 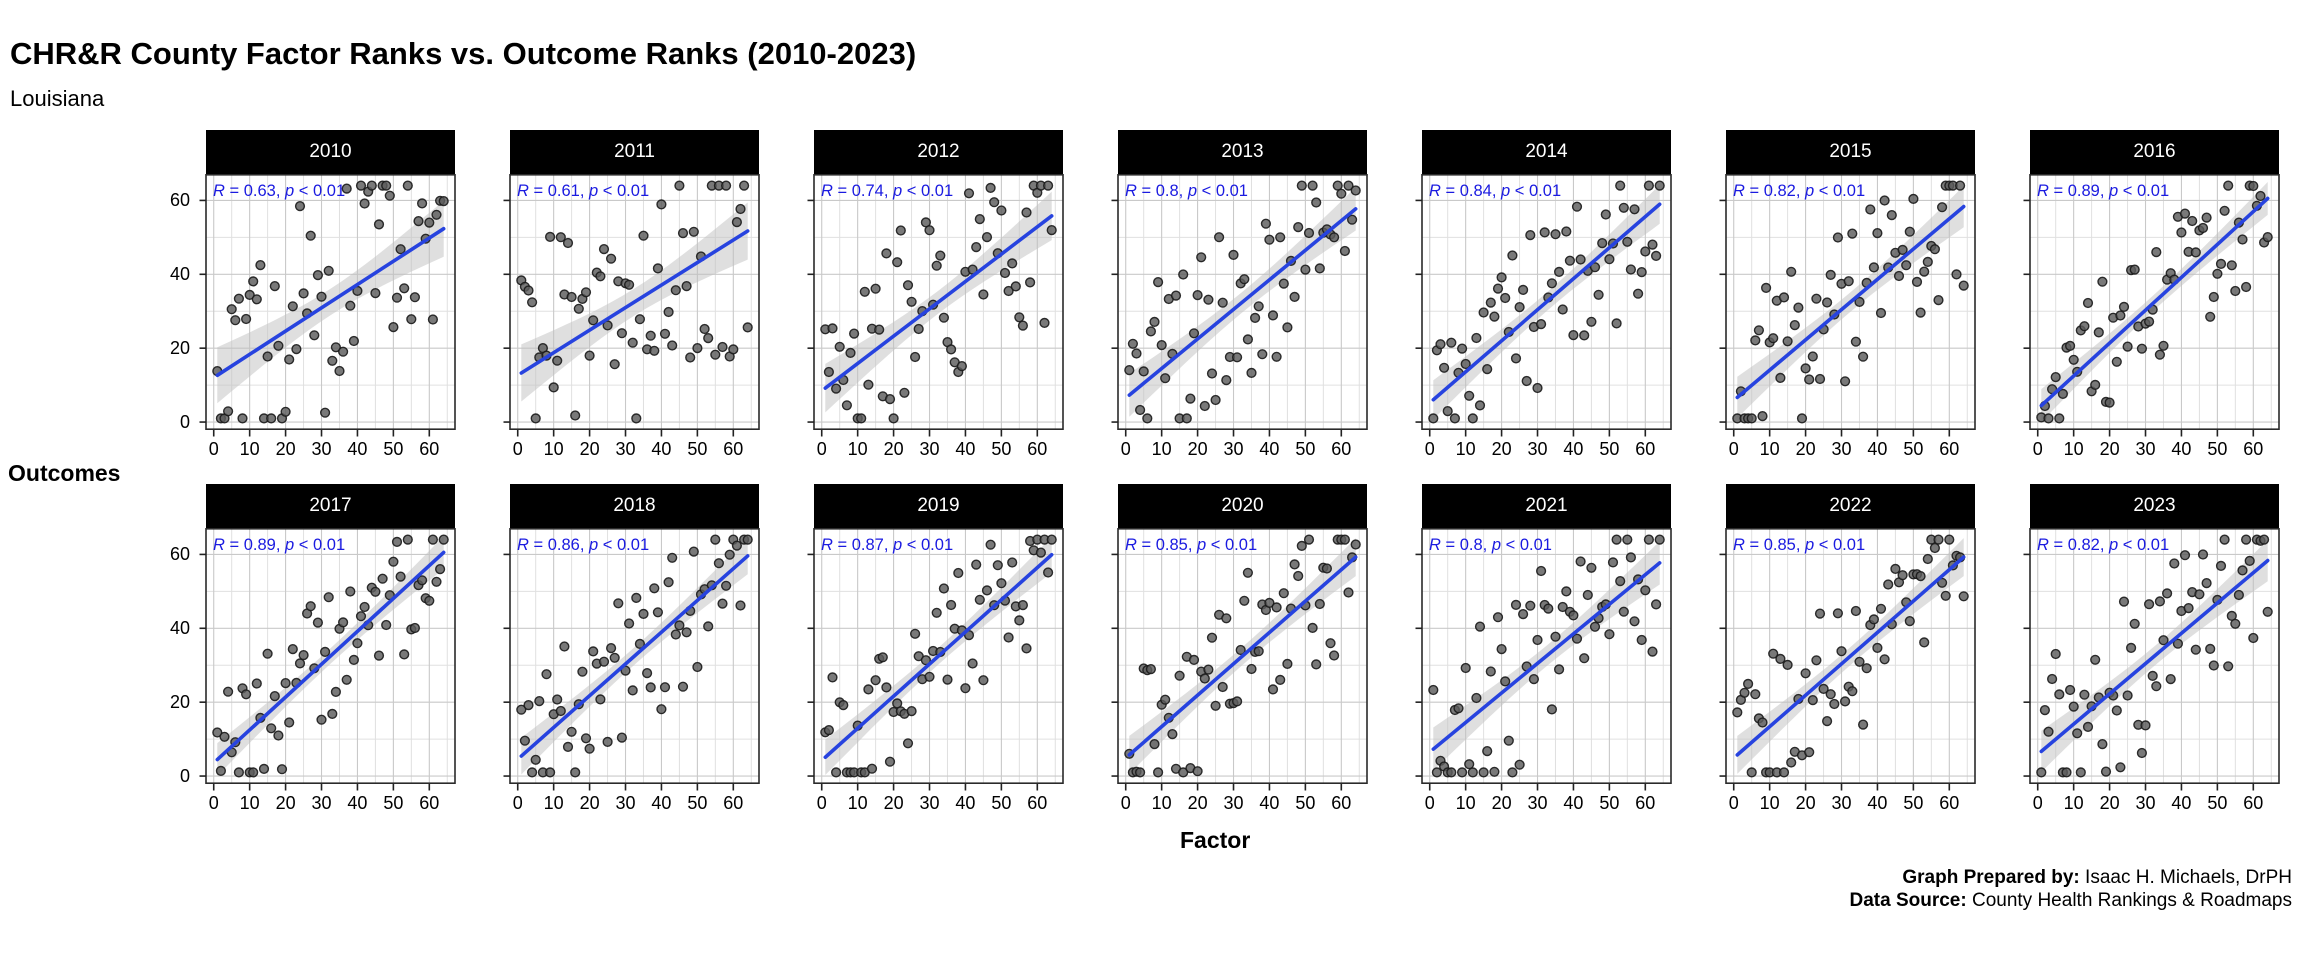 What do you see at coordinates (631, 316) in the screenshot?
I see `scatter-panel-2011: 0 10 20 30 40 50 60 R = 0.61, p < 0.01` at bounding box center [631, 316].